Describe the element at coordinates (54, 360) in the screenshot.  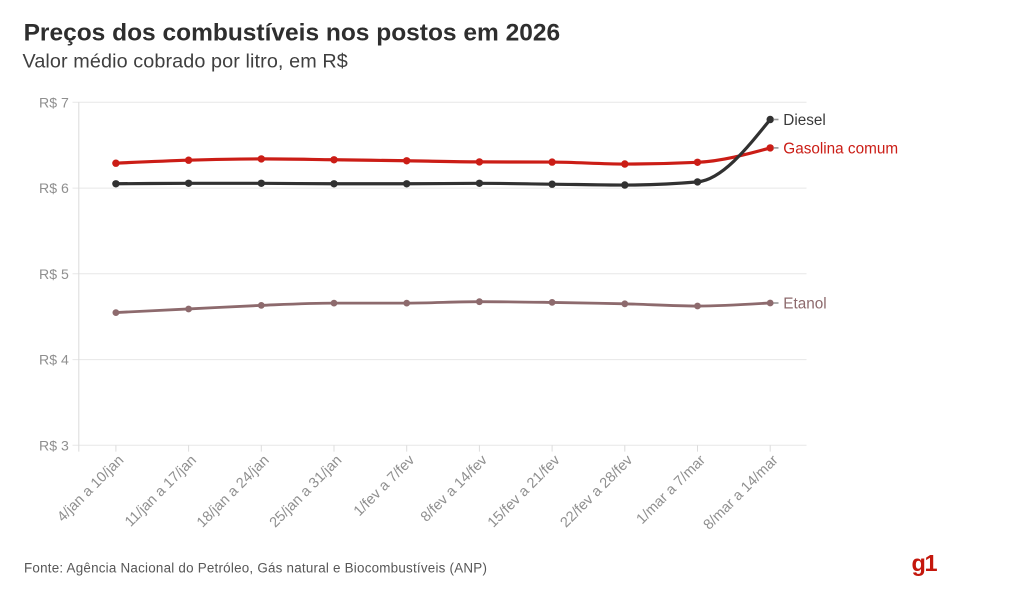
I see `svg-text: R$ 4` at that location.